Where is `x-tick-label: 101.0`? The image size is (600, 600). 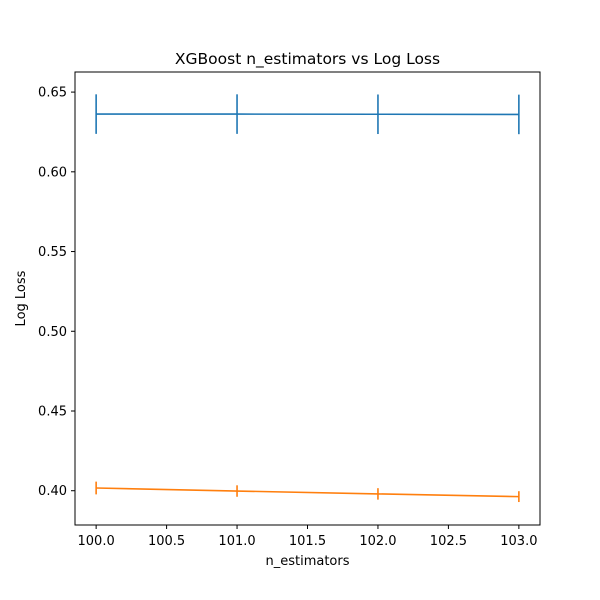
x-tick-label: 101.0 is located at coordinates (236, 541).